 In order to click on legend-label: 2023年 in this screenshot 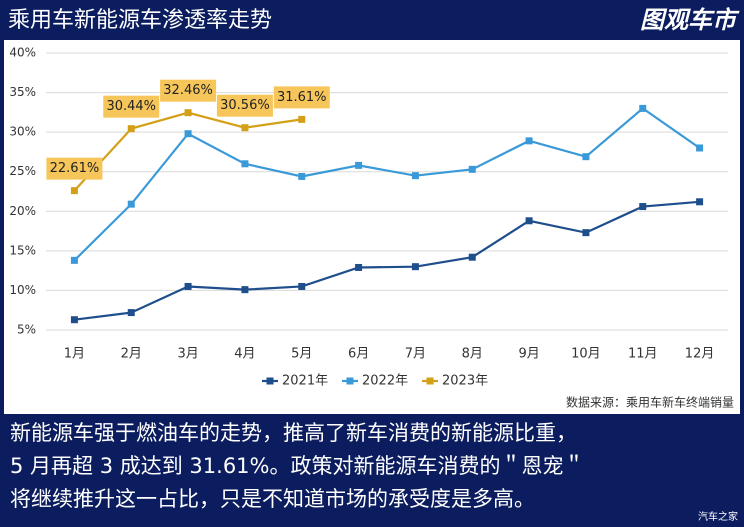, I will do `click(465, 381)`.